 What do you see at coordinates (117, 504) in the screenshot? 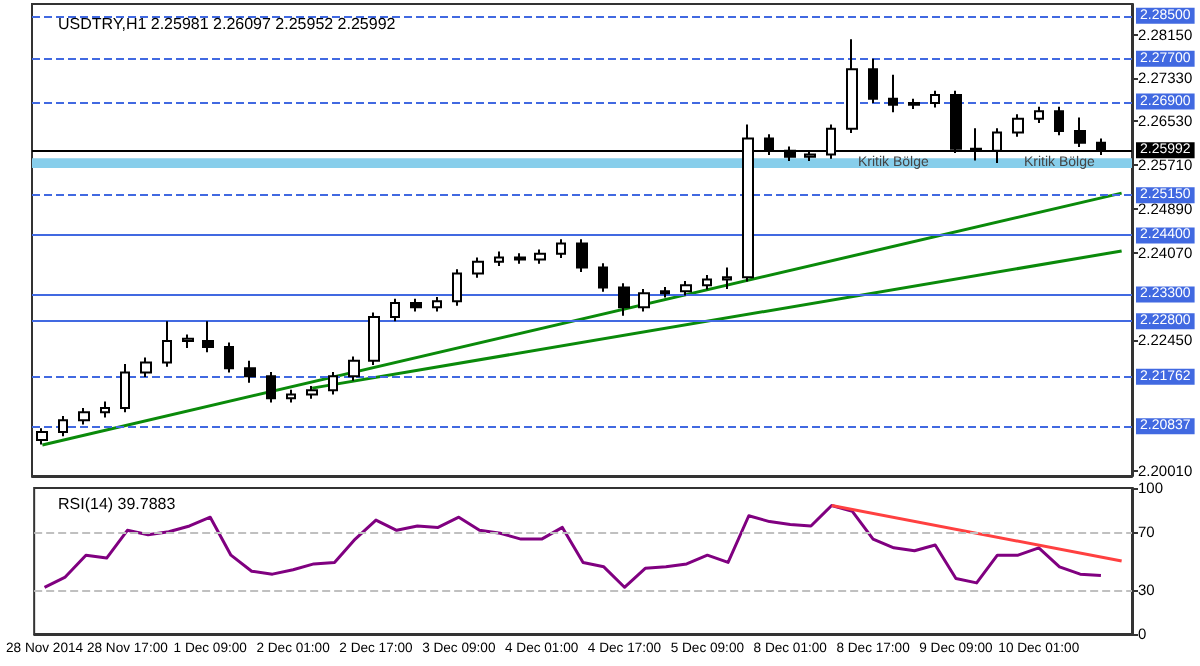
I see `chart-title: RSI(14) 39.7883` at bounding box center [117, 504].